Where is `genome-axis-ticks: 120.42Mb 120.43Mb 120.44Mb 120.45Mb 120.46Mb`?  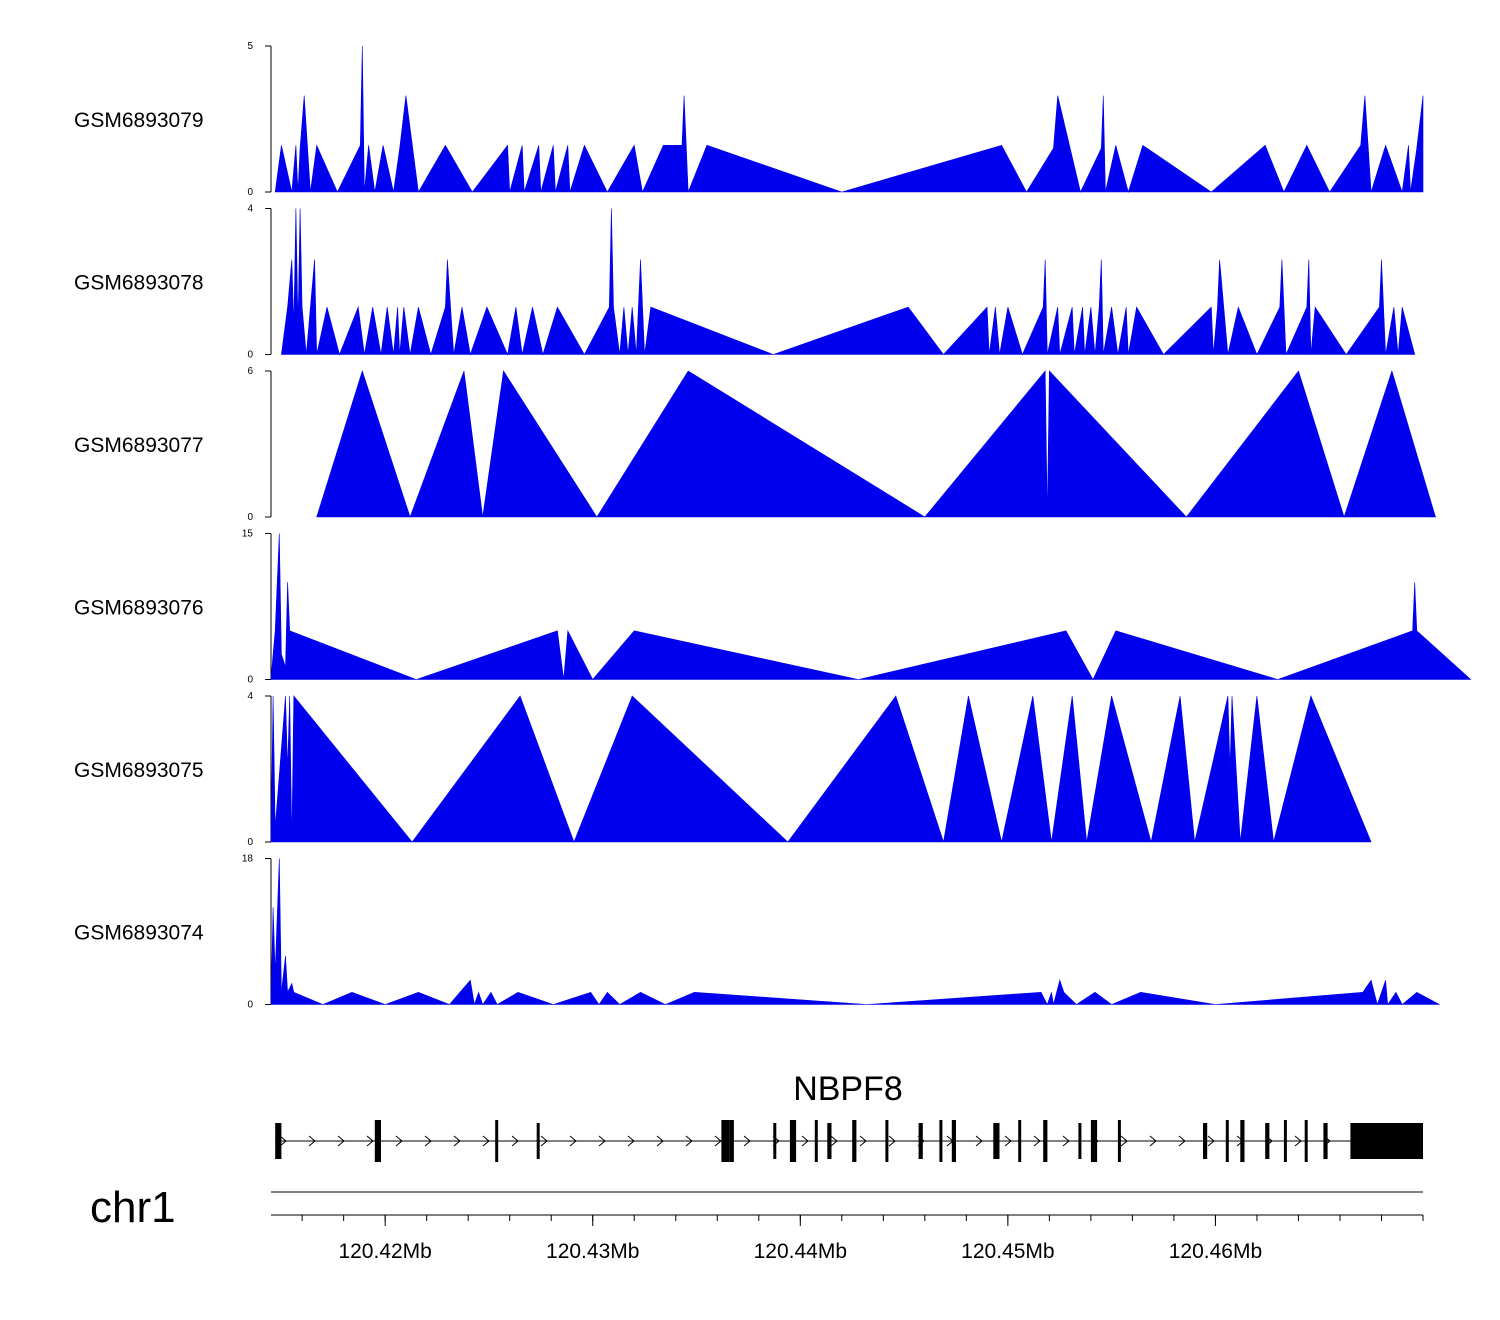 genome-axis-ticks: 120.42Mb 120.43Mb 120.44Mb 120.45Mb 120.46Mb is located at coordinates (847, 1227).